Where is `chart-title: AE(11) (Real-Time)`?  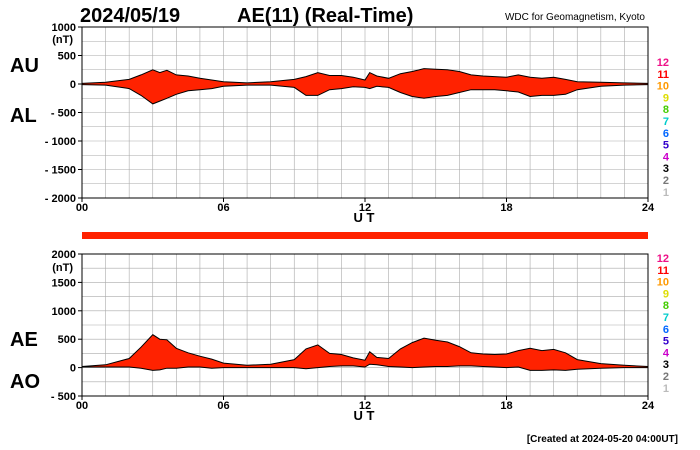
chart-title: AE(11) (Real-Time) is located at coordinates (325, 16).